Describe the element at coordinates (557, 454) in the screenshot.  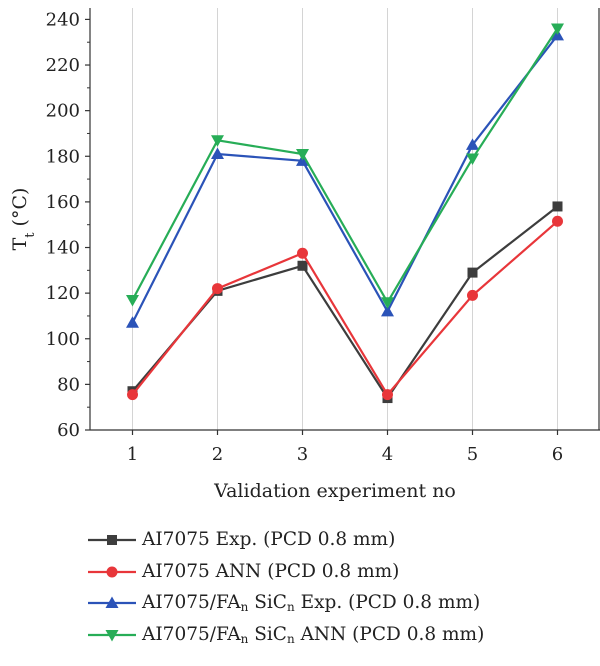
I see `x-tick-label: 6` at that location.